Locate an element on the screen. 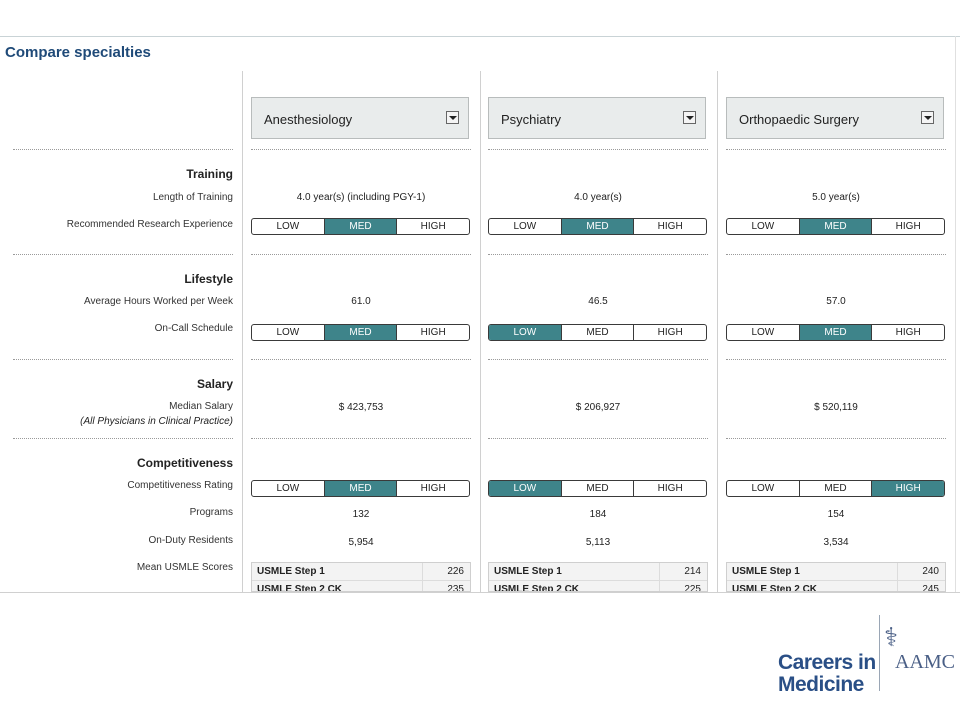 The width and height of the screenshot is (960, 720). specialty-select: Orthopaedic Surgery is located at coordinates (835, 118).